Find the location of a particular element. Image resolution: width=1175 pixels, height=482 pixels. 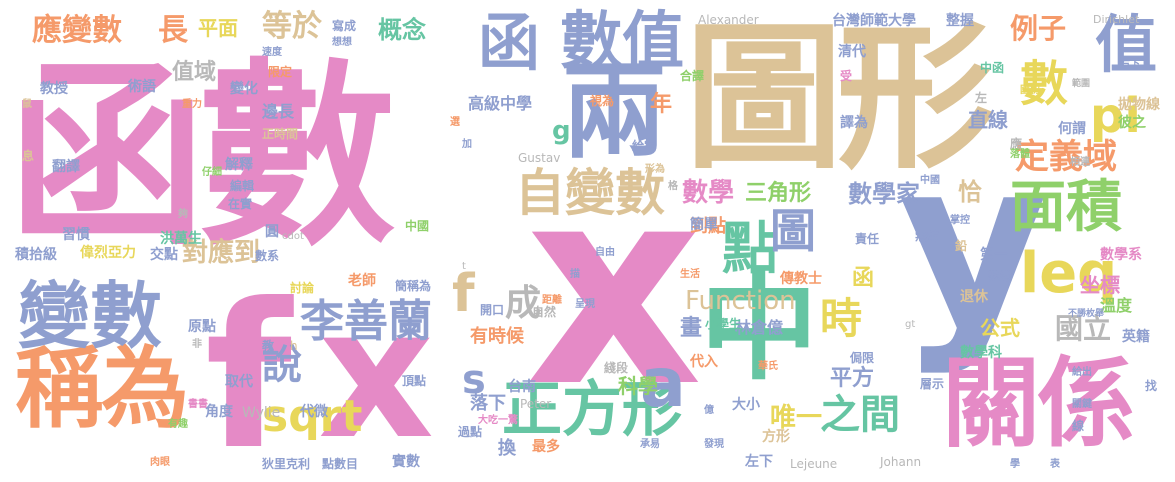

word-cdot: cdot is located at coordinates (293, 236).